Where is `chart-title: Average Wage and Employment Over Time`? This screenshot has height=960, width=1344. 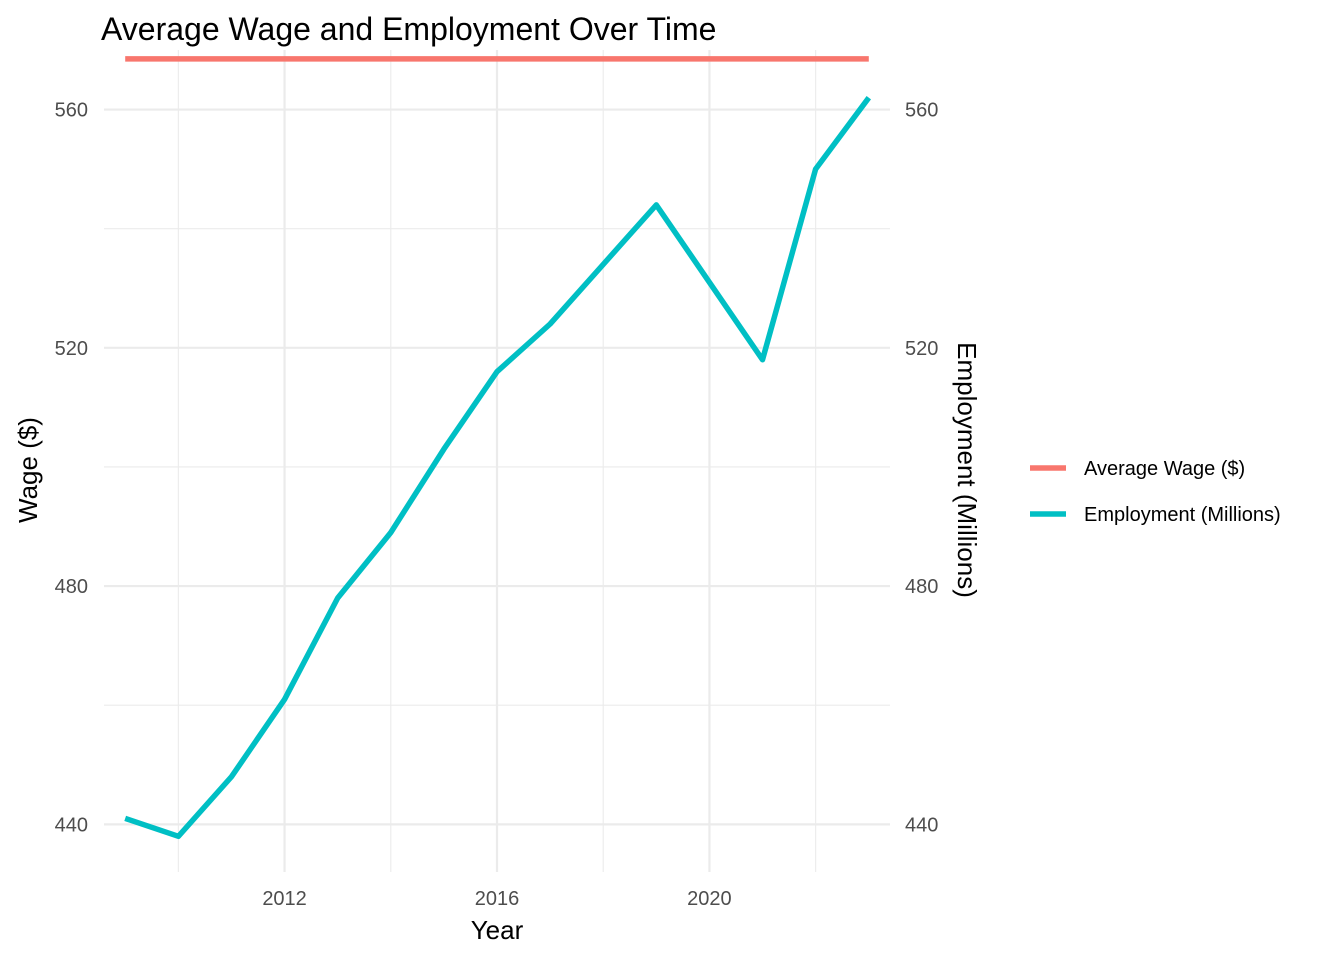 chart-title: Average Wage and Employment Over Time is located at coordinates (408, 29).